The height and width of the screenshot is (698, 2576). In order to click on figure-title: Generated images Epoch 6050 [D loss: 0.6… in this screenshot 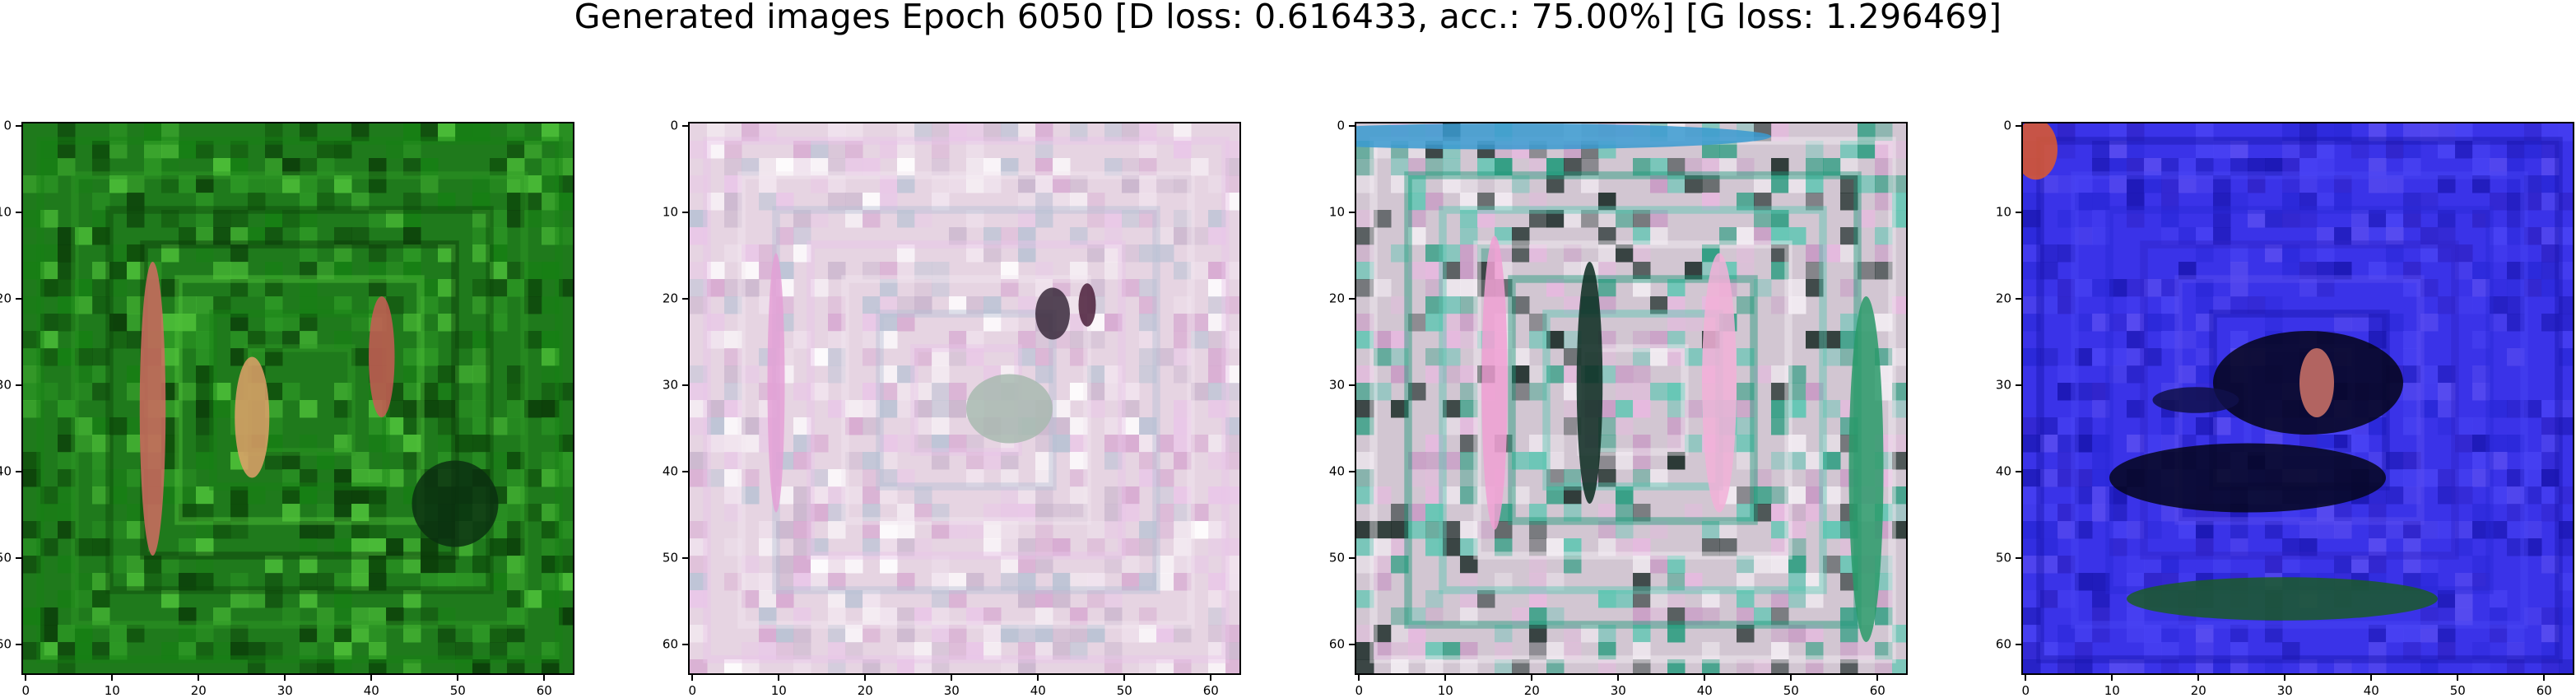, I will do `click(1288, 18)`.